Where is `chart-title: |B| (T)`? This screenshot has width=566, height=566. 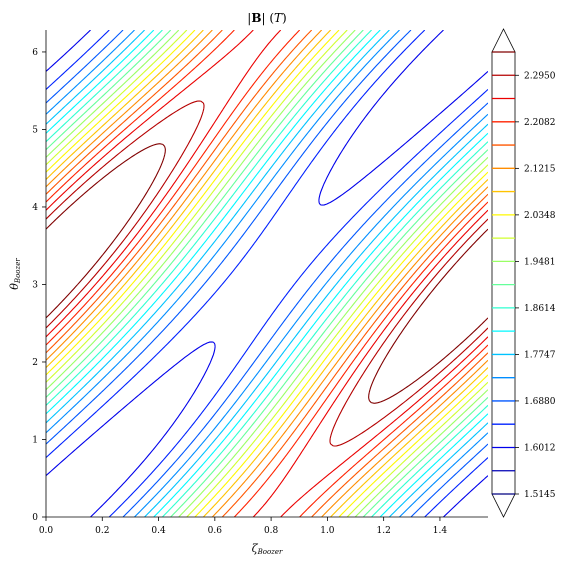
chart-title: |B| (T) is located at coordinates (266, 18).